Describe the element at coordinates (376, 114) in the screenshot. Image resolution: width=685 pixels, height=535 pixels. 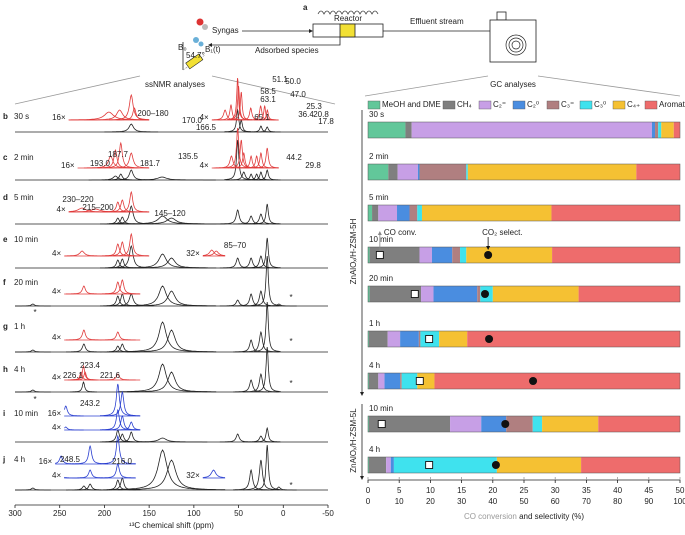
I see `category-label: 30 s` at that location.